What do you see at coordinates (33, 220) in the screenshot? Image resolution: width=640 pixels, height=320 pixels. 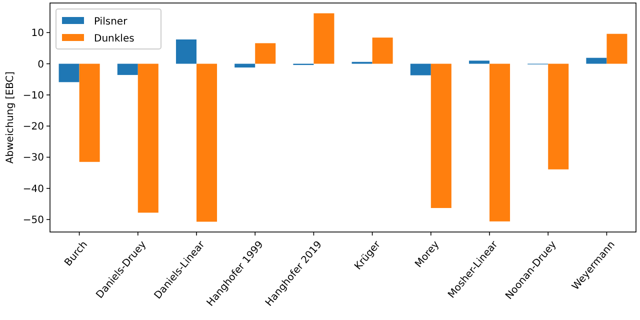 I see `y-tick-label: −50` at bounding box center [33, 220].